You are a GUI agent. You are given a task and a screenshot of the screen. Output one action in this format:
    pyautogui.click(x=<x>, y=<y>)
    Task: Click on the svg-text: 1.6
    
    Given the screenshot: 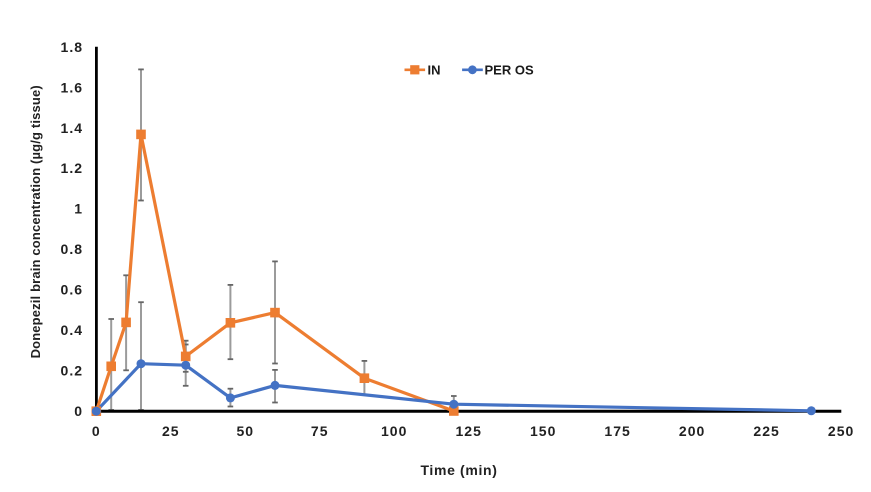 What is the action you would take?
    pyautogui.click(x=72, y=87)
    